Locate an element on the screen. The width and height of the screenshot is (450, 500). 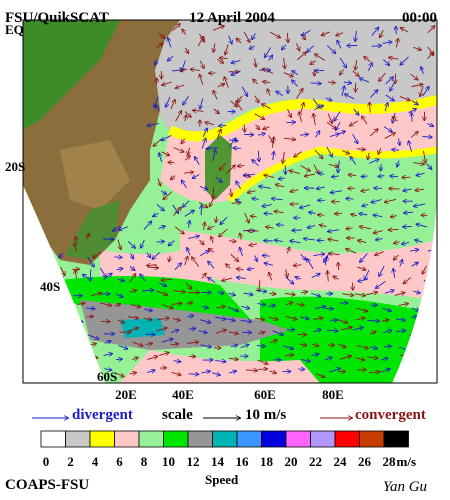
legend-convergent: convergent is located at coordinates (390, 415).